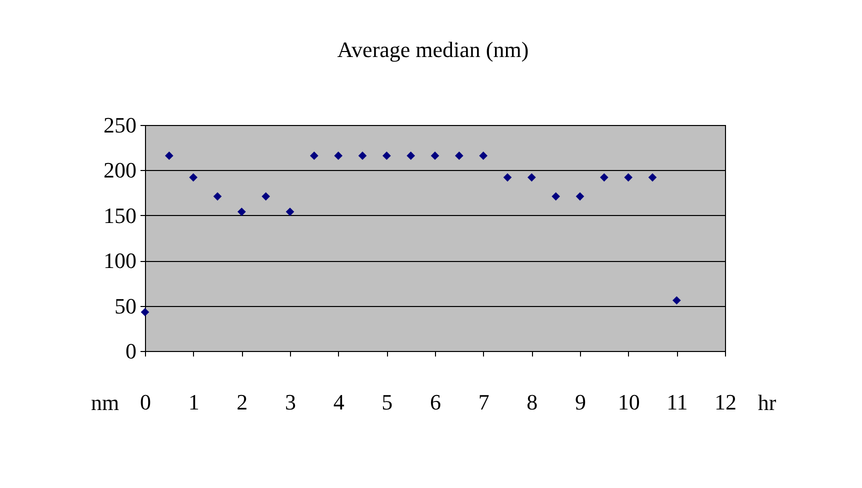 The height and width of the screenshot is (488, 862). Describe the element at coordinates (433, 49) in the screenshot. I see `chart-title: Average median (nm)` at that location.